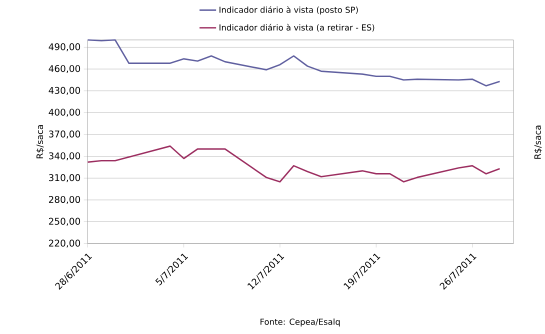 This screenshot has height=334, width=545. What do you see at coordinates (64, 90) in the screenshot?
I see `y-tick-label: 430,00` at bounding box center [64, 90].